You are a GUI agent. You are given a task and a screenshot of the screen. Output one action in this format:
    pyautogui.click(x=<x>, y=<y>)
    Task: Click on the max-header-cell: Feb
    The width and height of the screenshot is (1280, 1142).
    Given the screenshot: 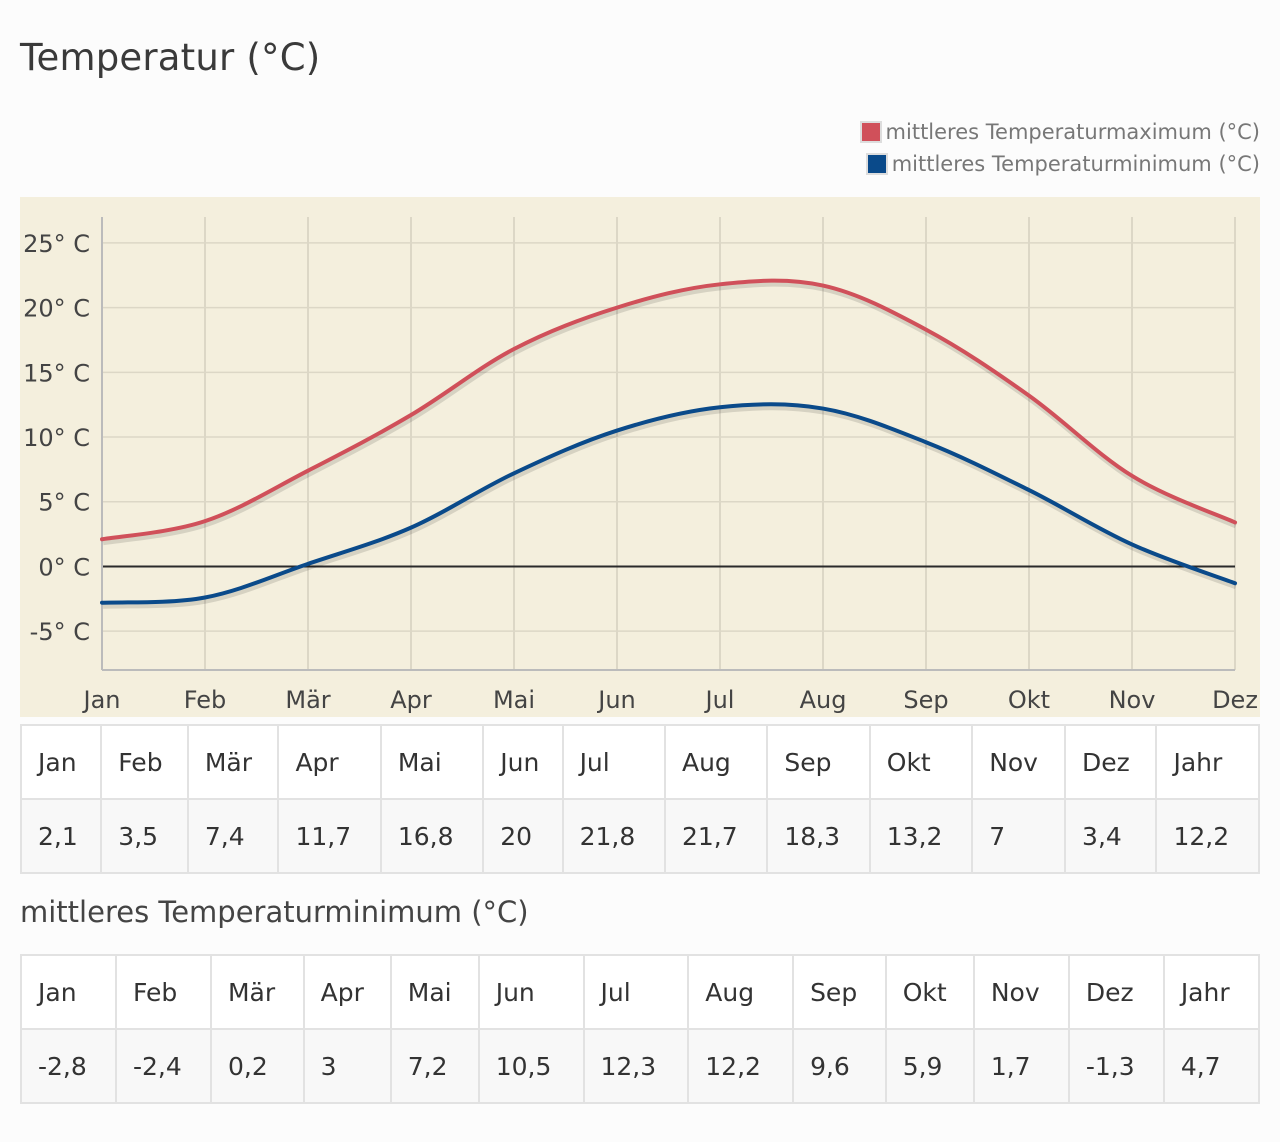 What is the action you would take?
    pyautogui.click(x=144, y=762)
    